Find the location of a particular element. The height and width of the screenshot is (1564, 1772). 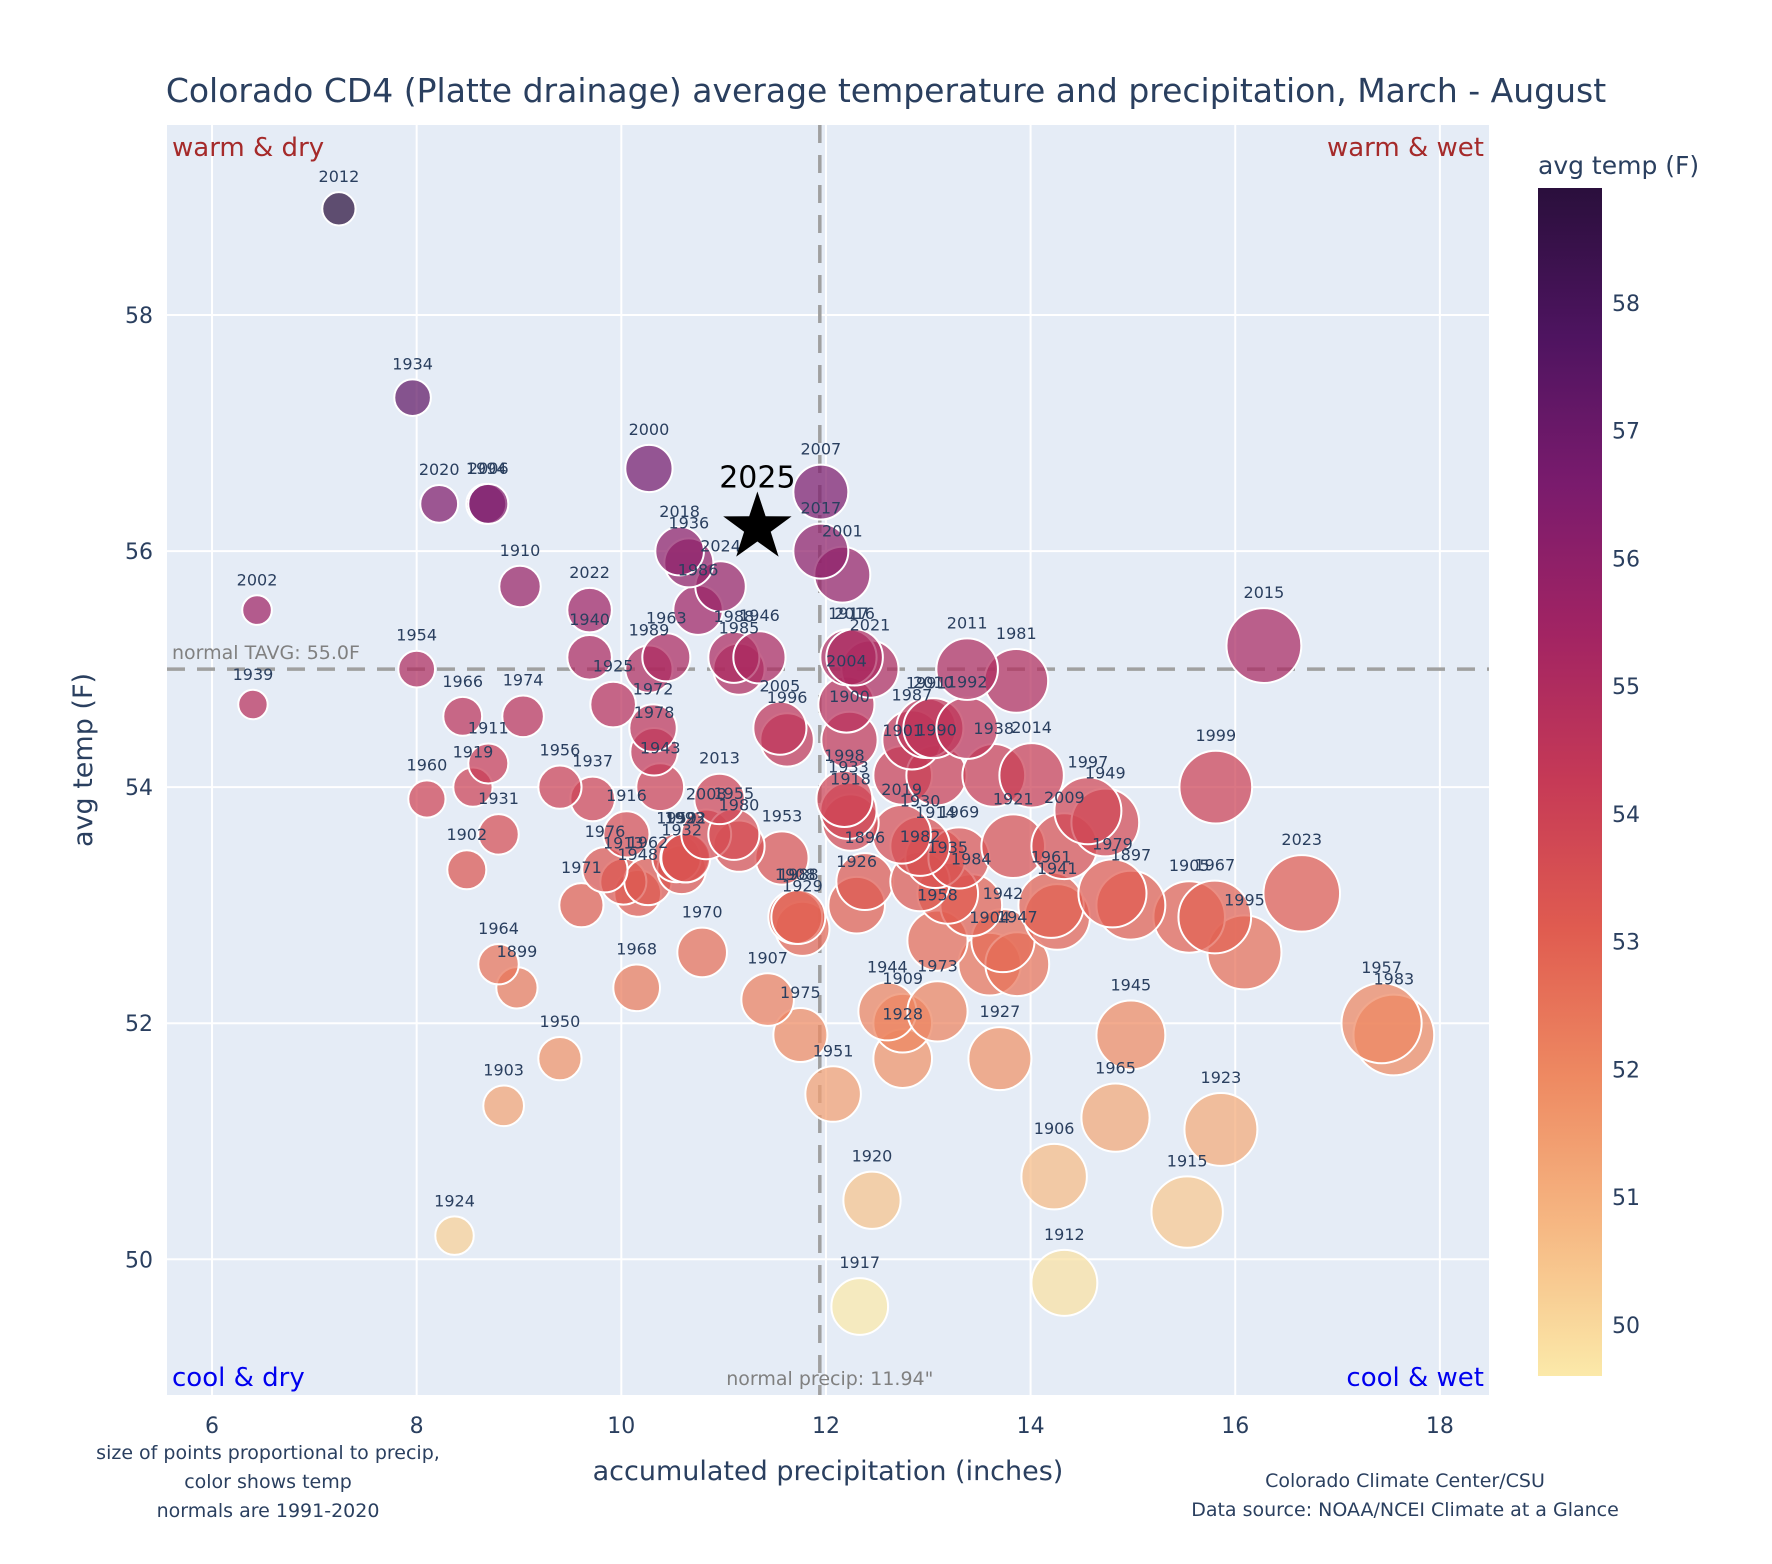

data-point-label: 1908 is located at coordinates (795, 874).